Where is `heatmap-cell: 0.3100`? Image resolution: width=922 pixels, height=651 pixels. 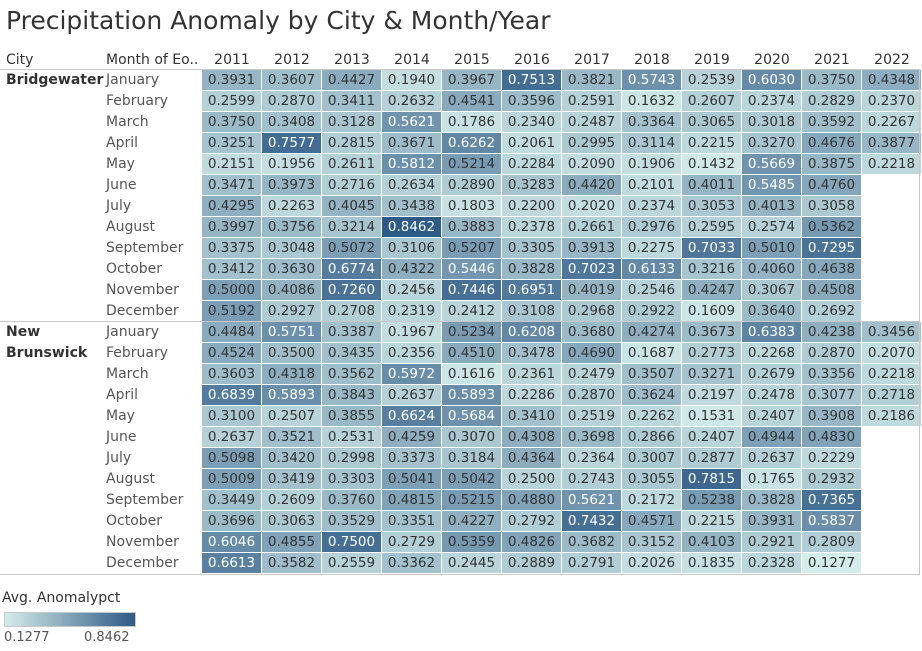 heatmap-cell: 0.3100 is located at coordinates (231, 416).